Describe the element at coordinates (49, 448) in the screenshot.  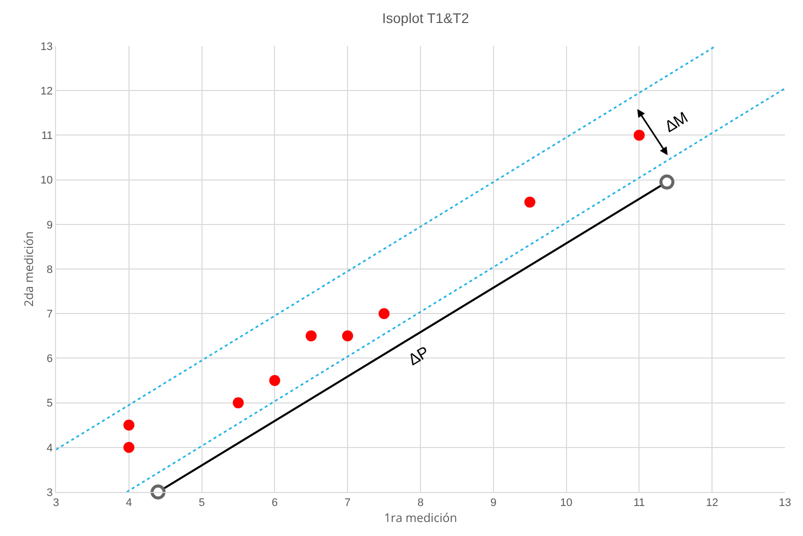
I see `y-tick-label: 4` at that location.